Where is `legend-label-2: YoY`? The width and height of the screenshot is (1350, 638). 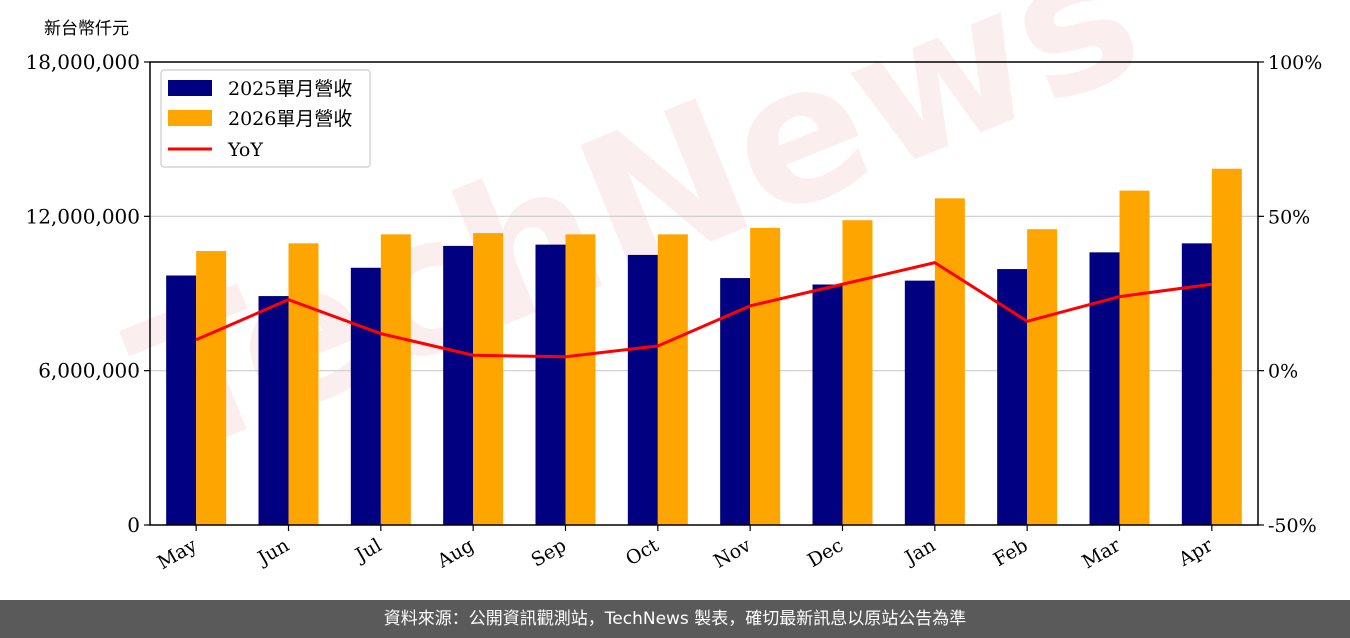 legend-label-2: YoY is located at coordinates (245, 150).